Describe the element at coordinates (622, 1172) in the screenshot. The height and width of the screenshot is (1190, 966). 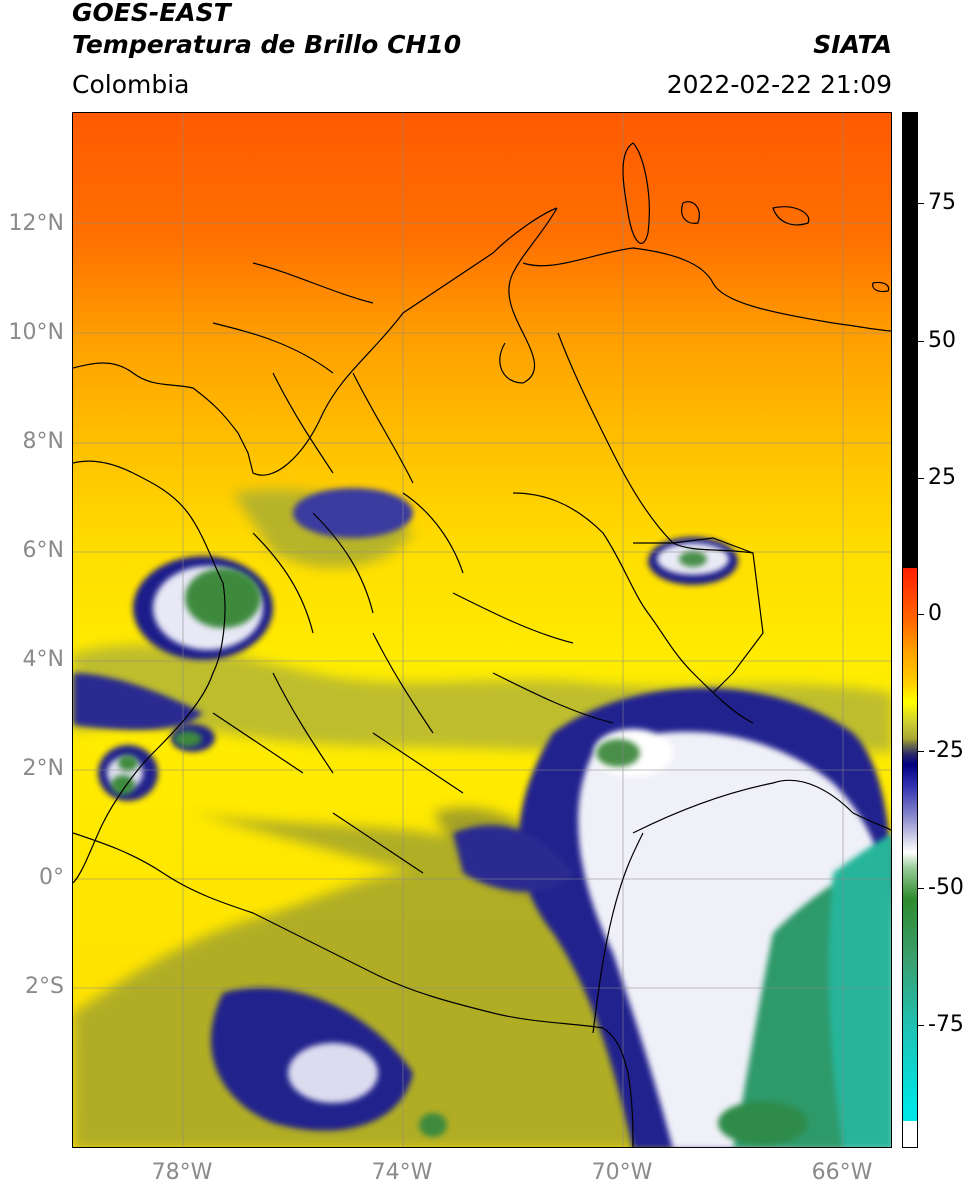
I see `lon-label-70w: 70°W` at that location.